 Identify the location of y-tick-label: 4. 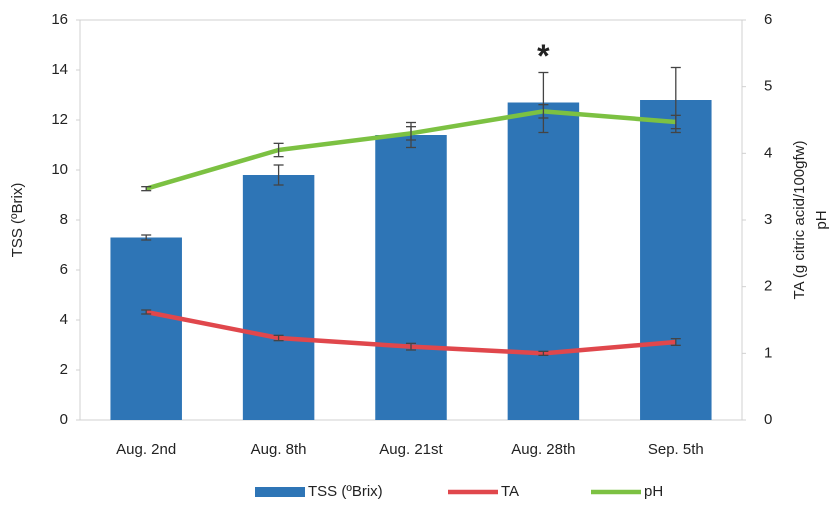
(64, 319).